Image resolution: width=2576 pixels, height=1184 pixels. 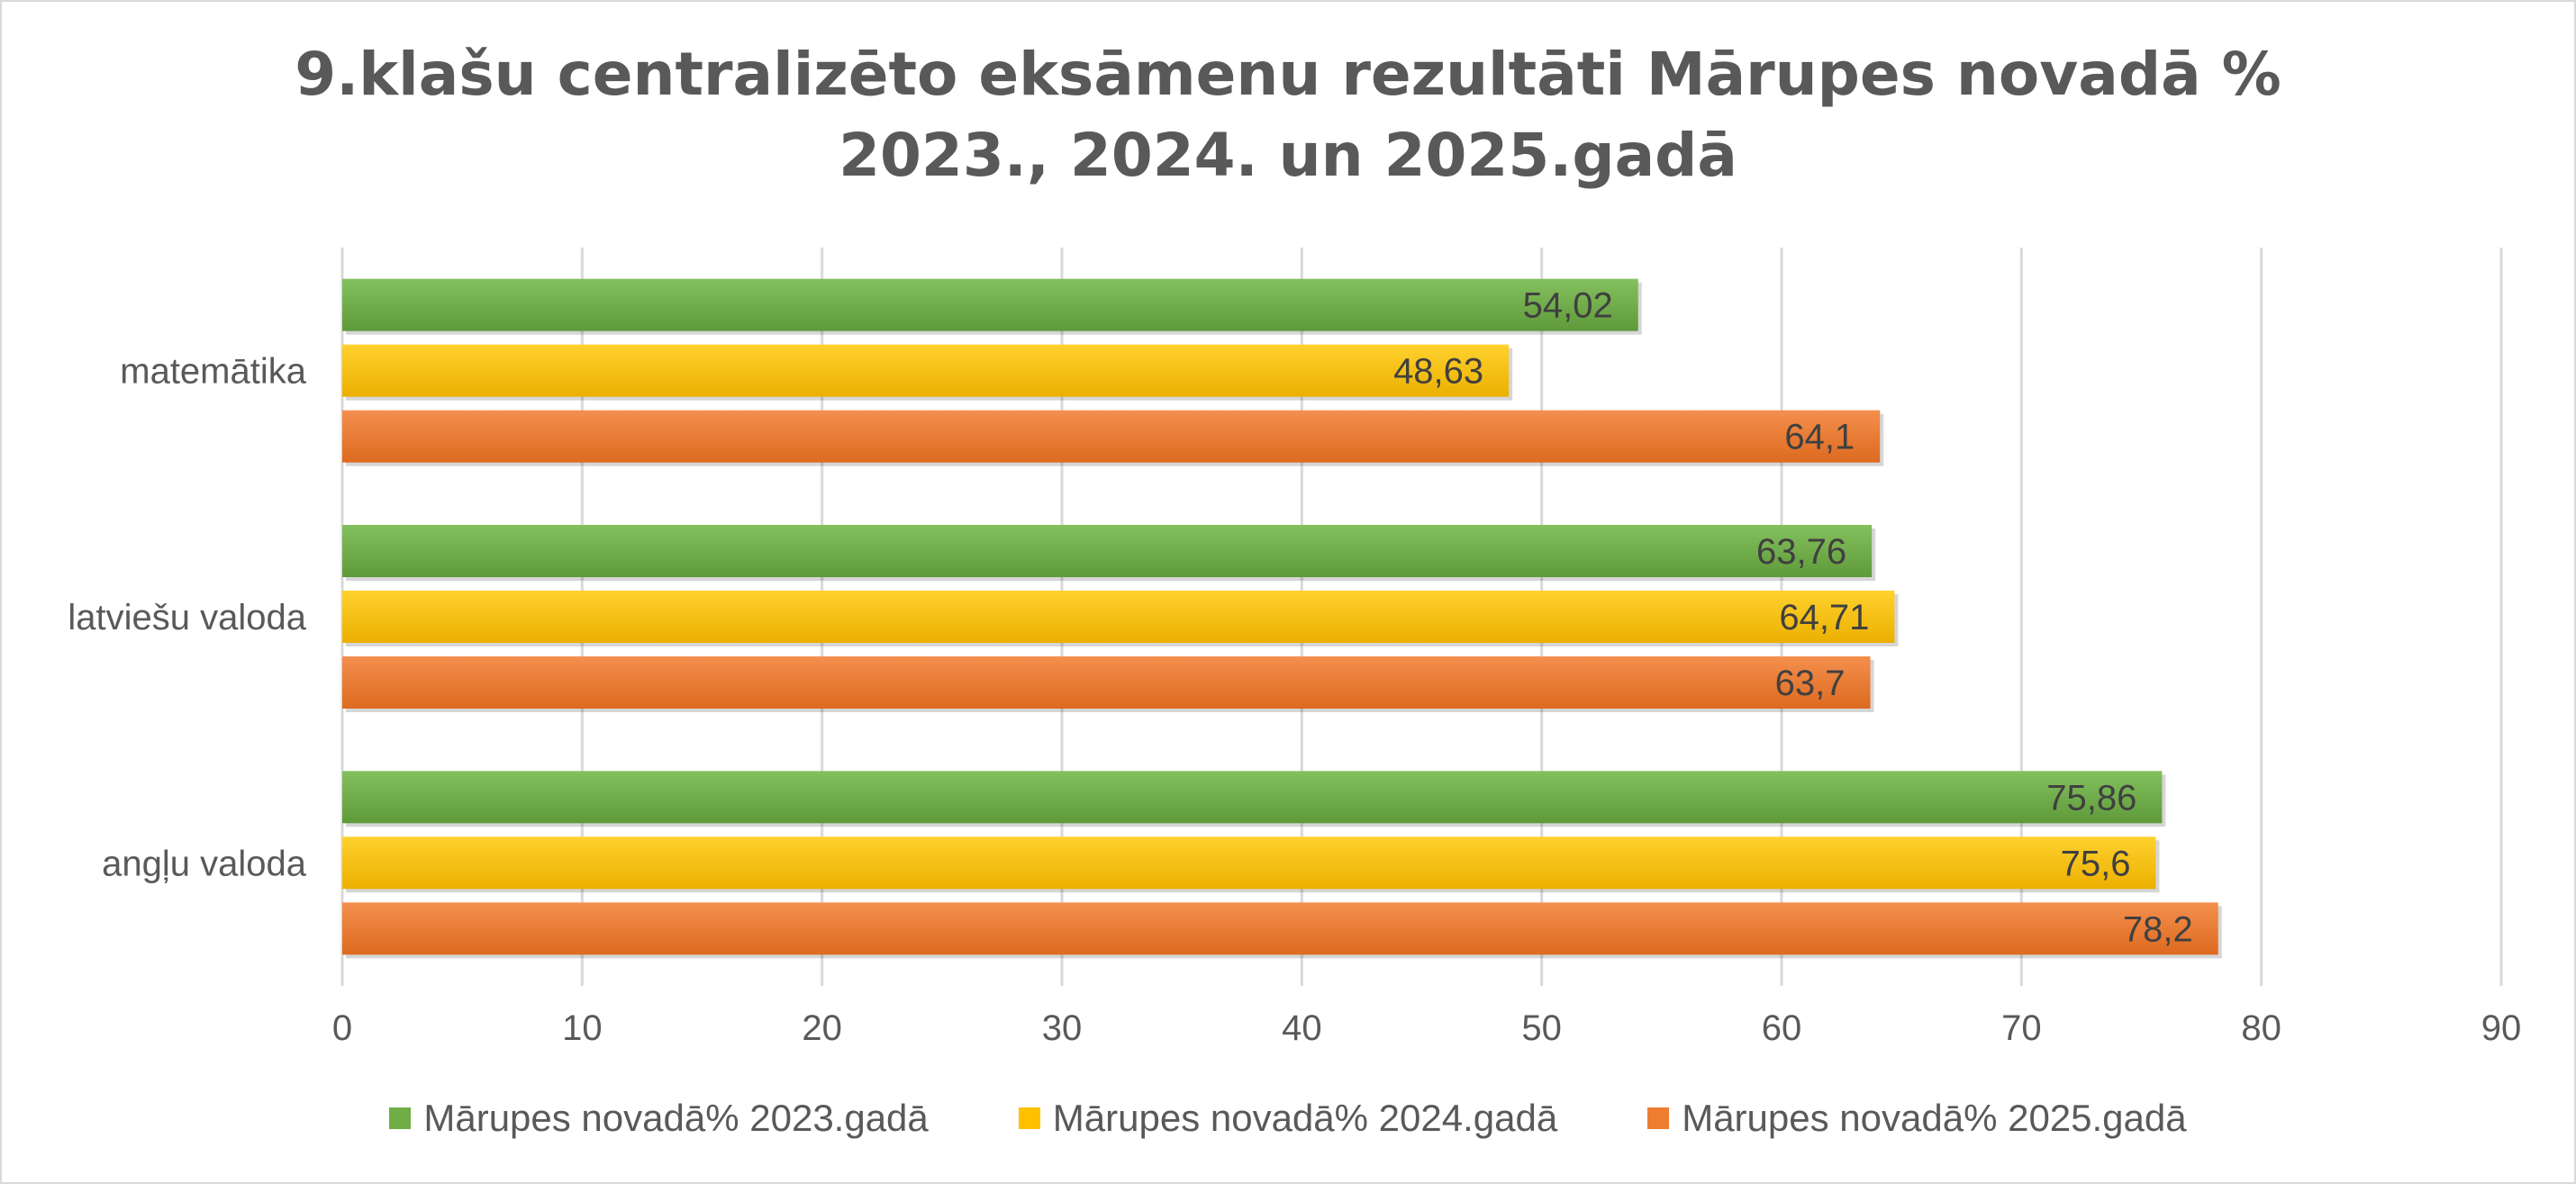 What do you see at coordinates (1782, 1028) in the screenshot?
I see `x-tick-label-60: 60` at bounding box center [1782, 1028].